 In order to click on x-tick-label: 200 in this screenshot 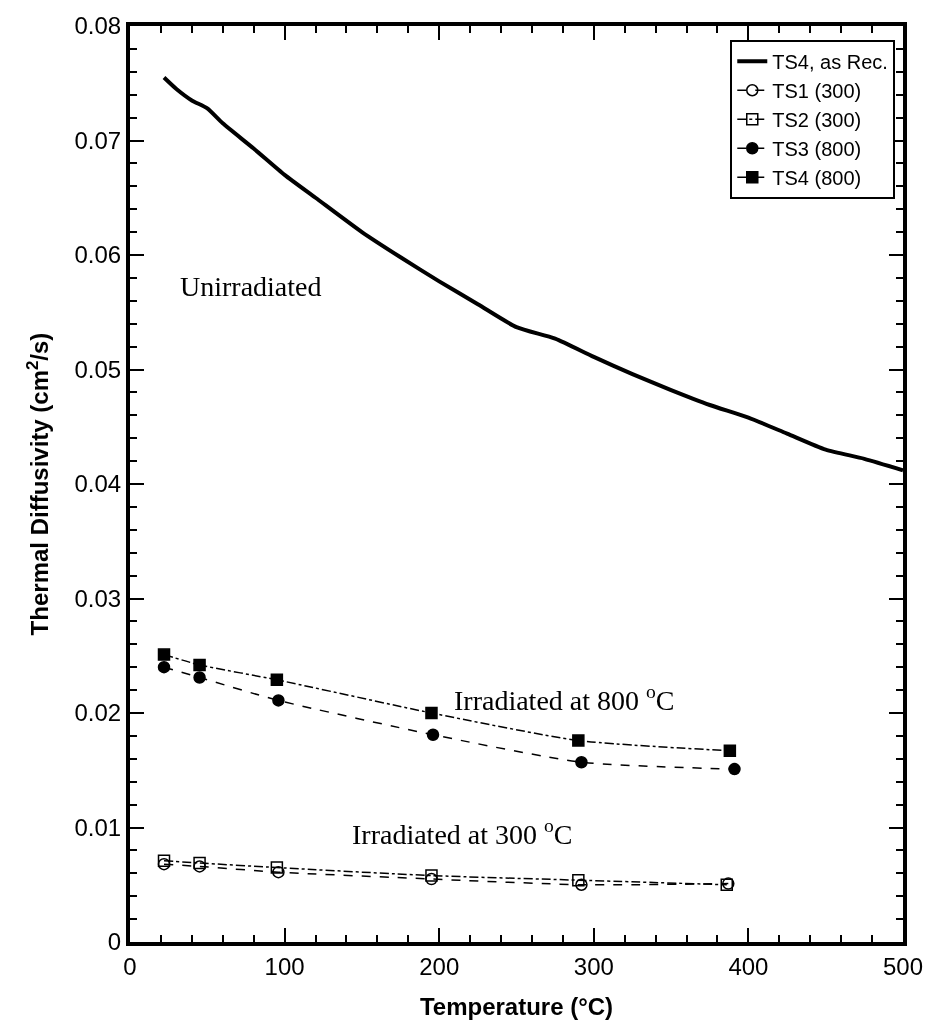, I will do `click(439, 966)`.